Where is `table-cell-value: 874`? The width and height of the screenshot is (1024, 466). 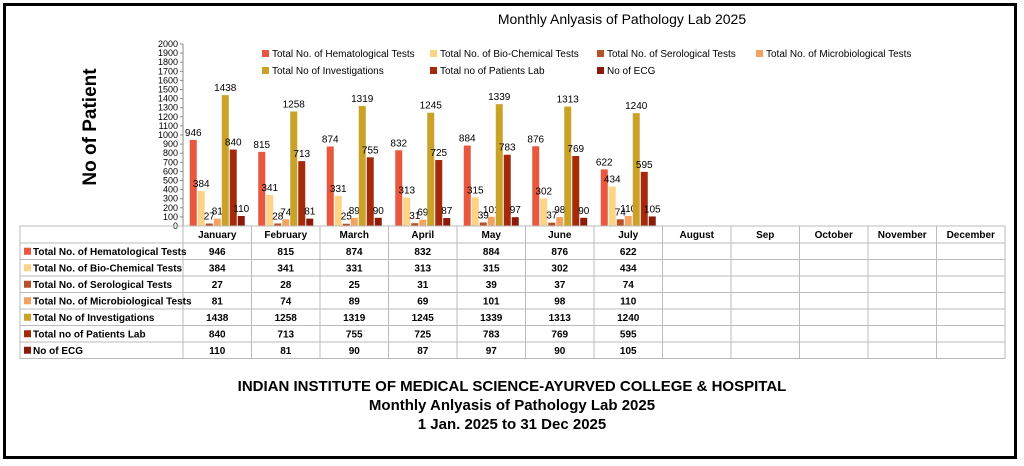
table-cell-value: 874 is located at coordinates (354, 252).